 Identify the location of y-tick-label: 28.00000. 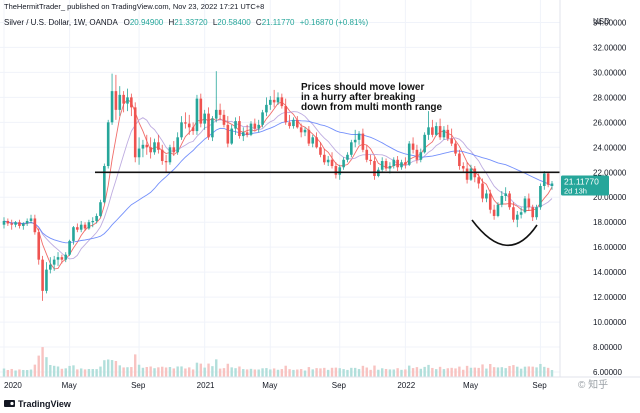
(610, 97).